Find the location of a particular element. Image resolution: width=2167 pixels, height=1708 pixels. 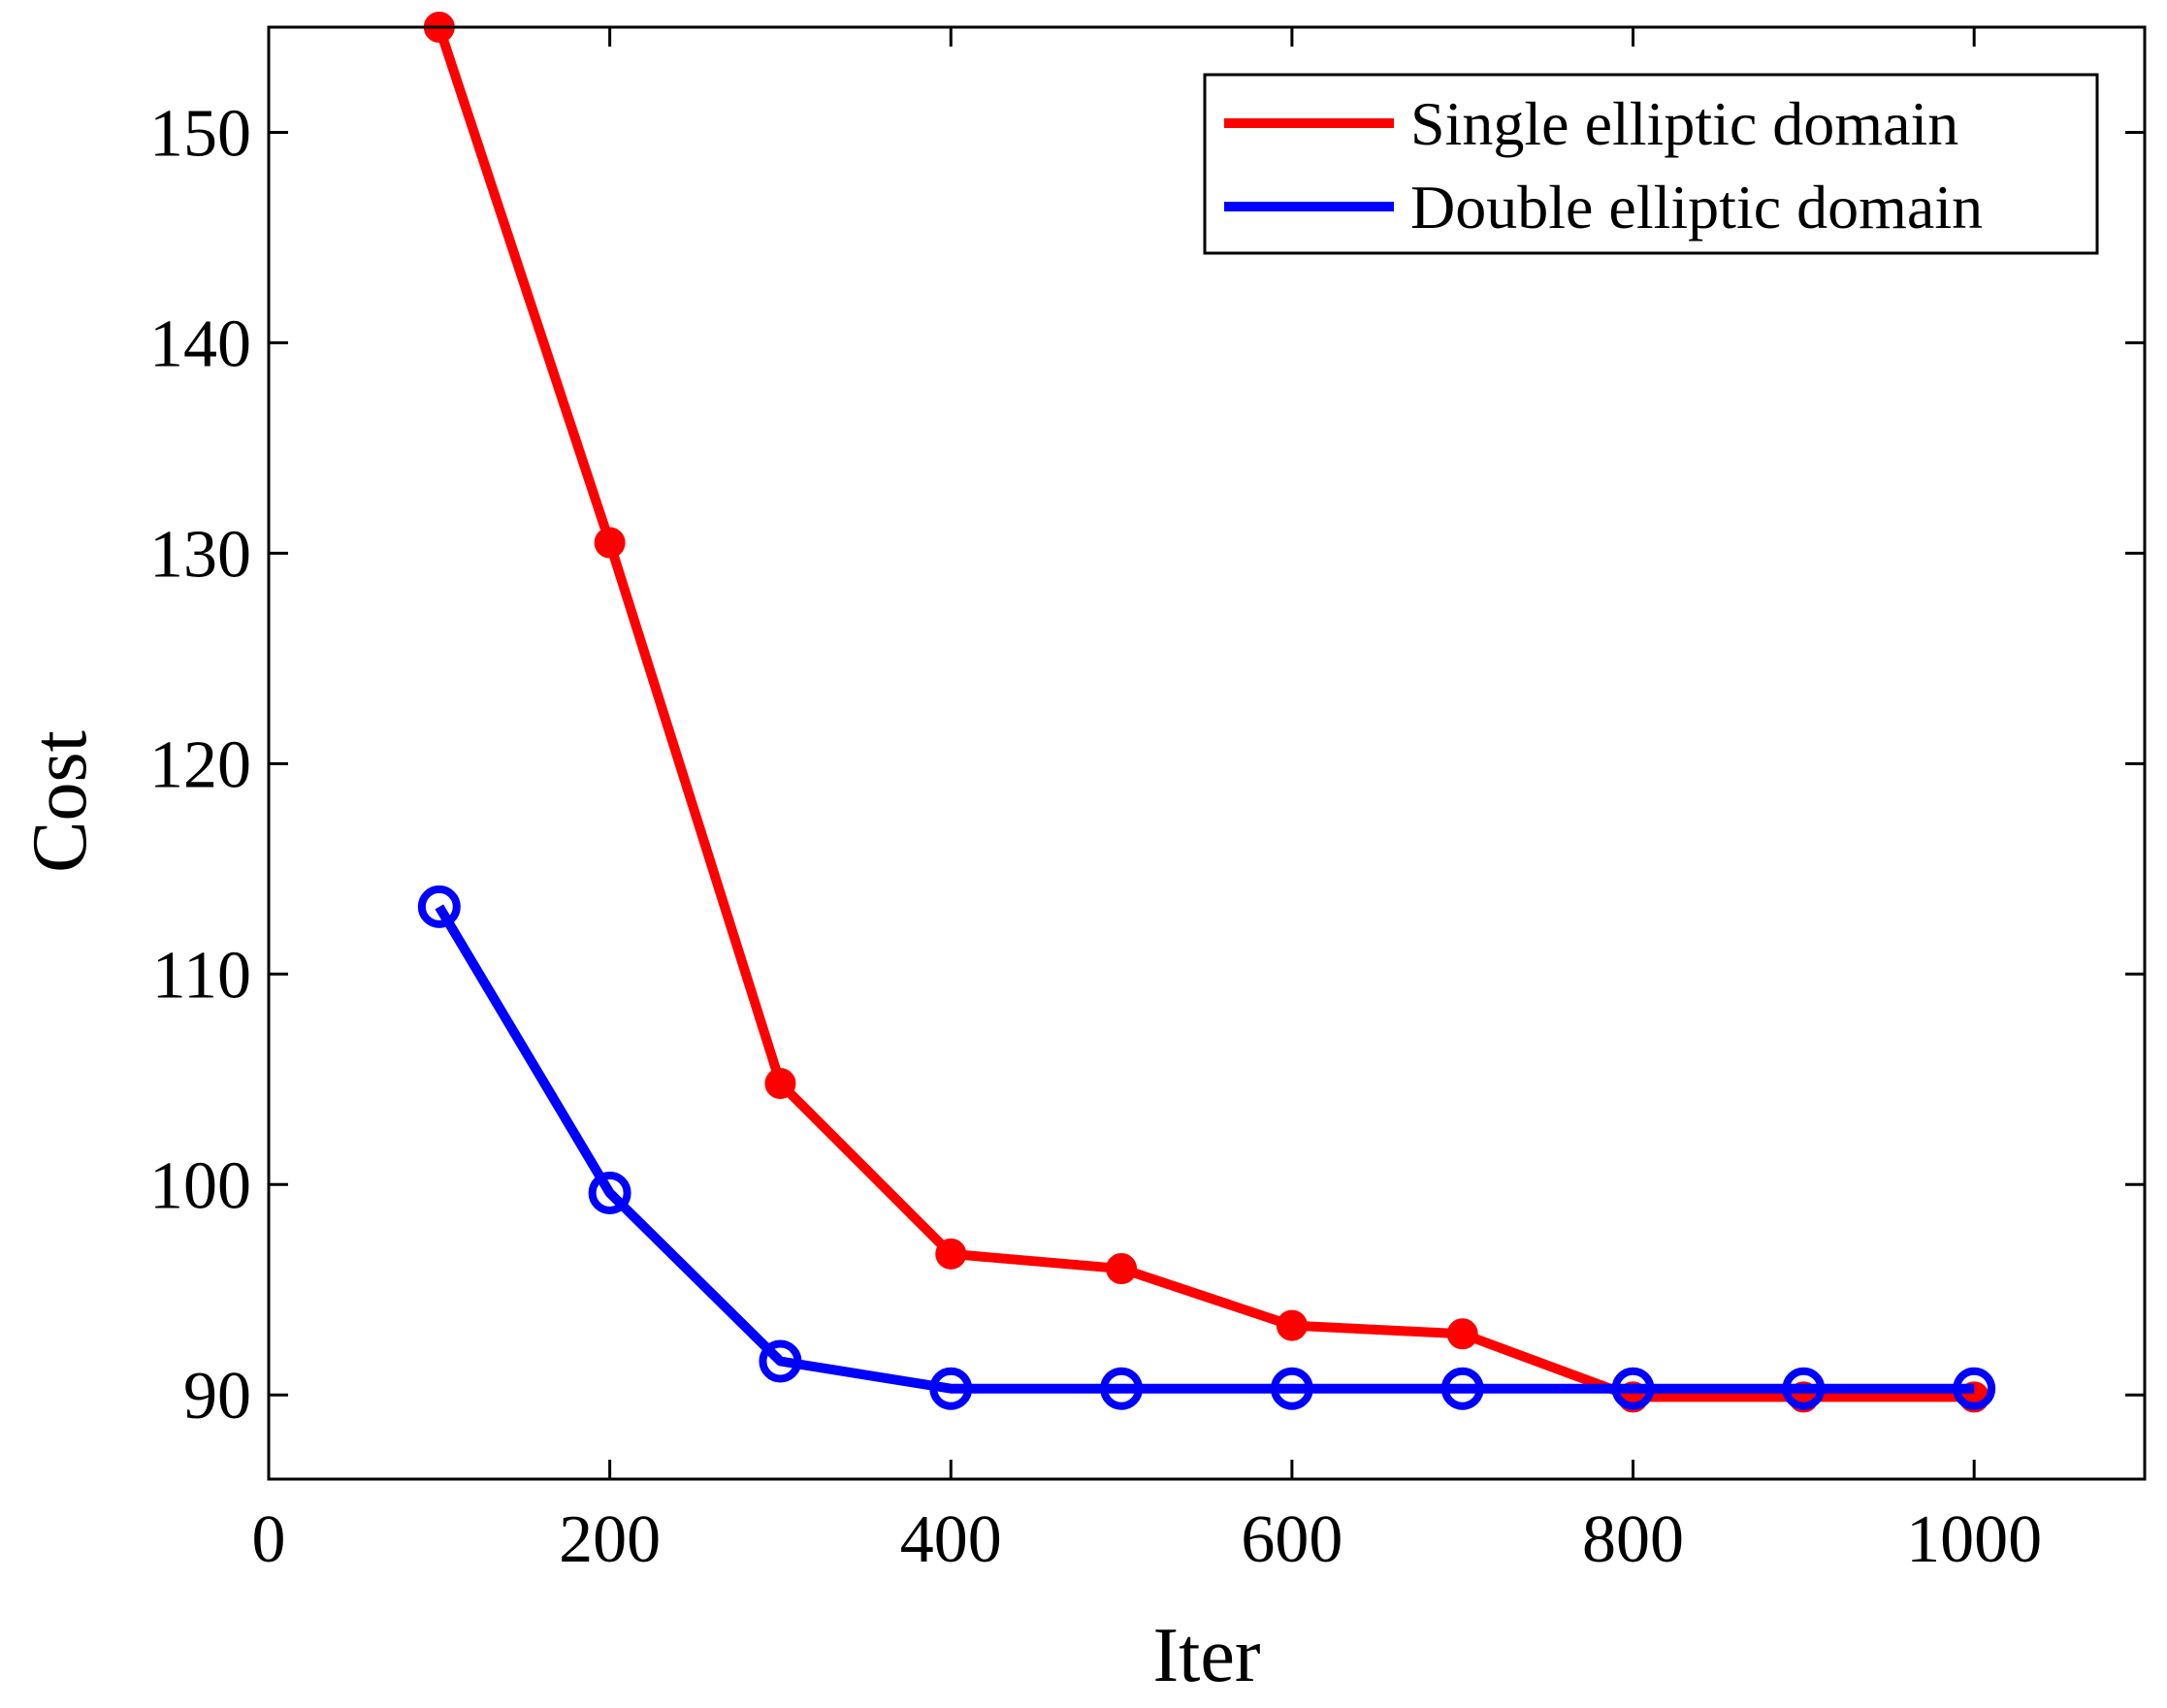

y-tick-label: 140 is located at coordinates (200, 343).